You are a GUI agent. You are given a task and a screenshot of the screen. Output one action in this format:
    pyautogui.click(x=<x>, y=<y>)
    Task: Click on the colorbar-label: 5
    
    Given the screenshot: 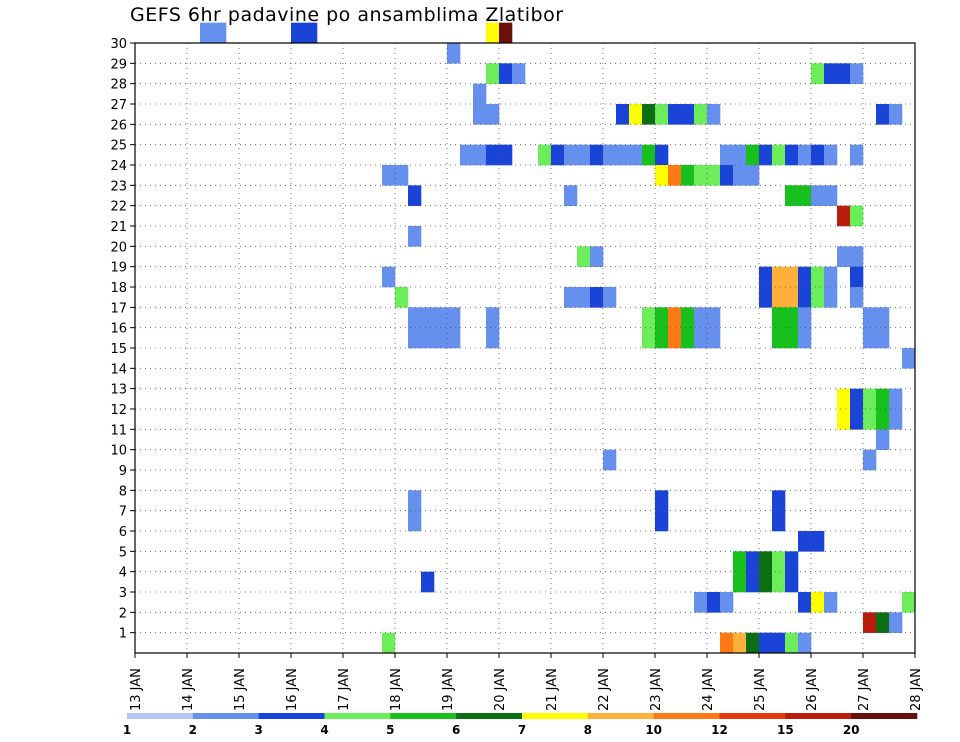 What is the action you would take?
    pyautogui.click(x=390, y=730)
    